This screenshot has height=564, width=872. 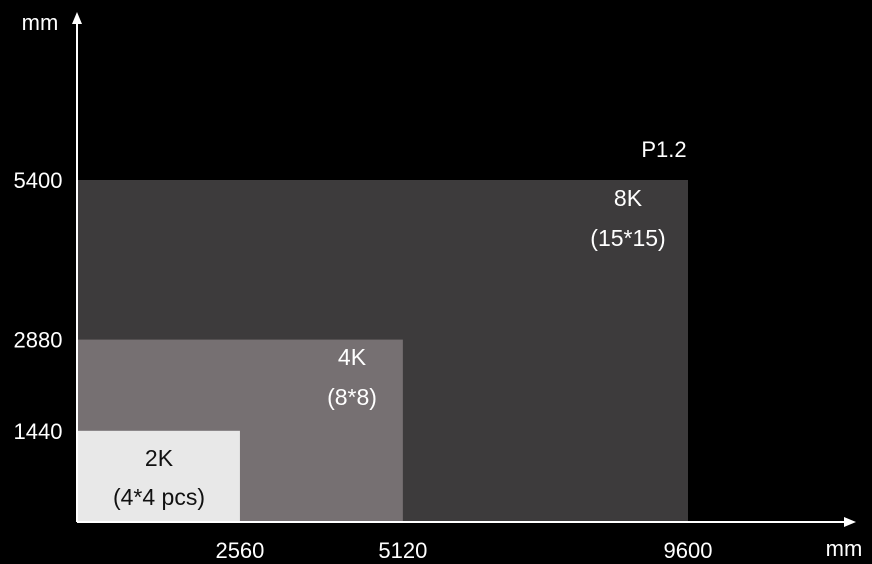 I want to click on area-2k, so click(x=159, y=475).